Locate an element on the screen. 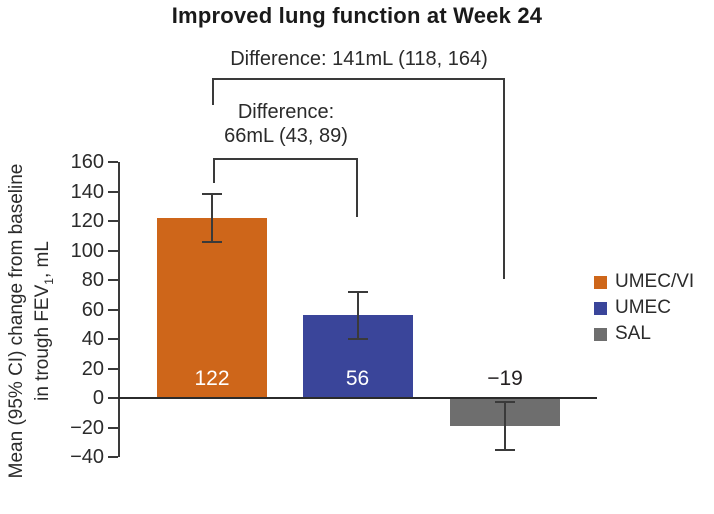 The image size is (714, 514). bar-value-label-sal: −19 is located at coordinates (505, 378).